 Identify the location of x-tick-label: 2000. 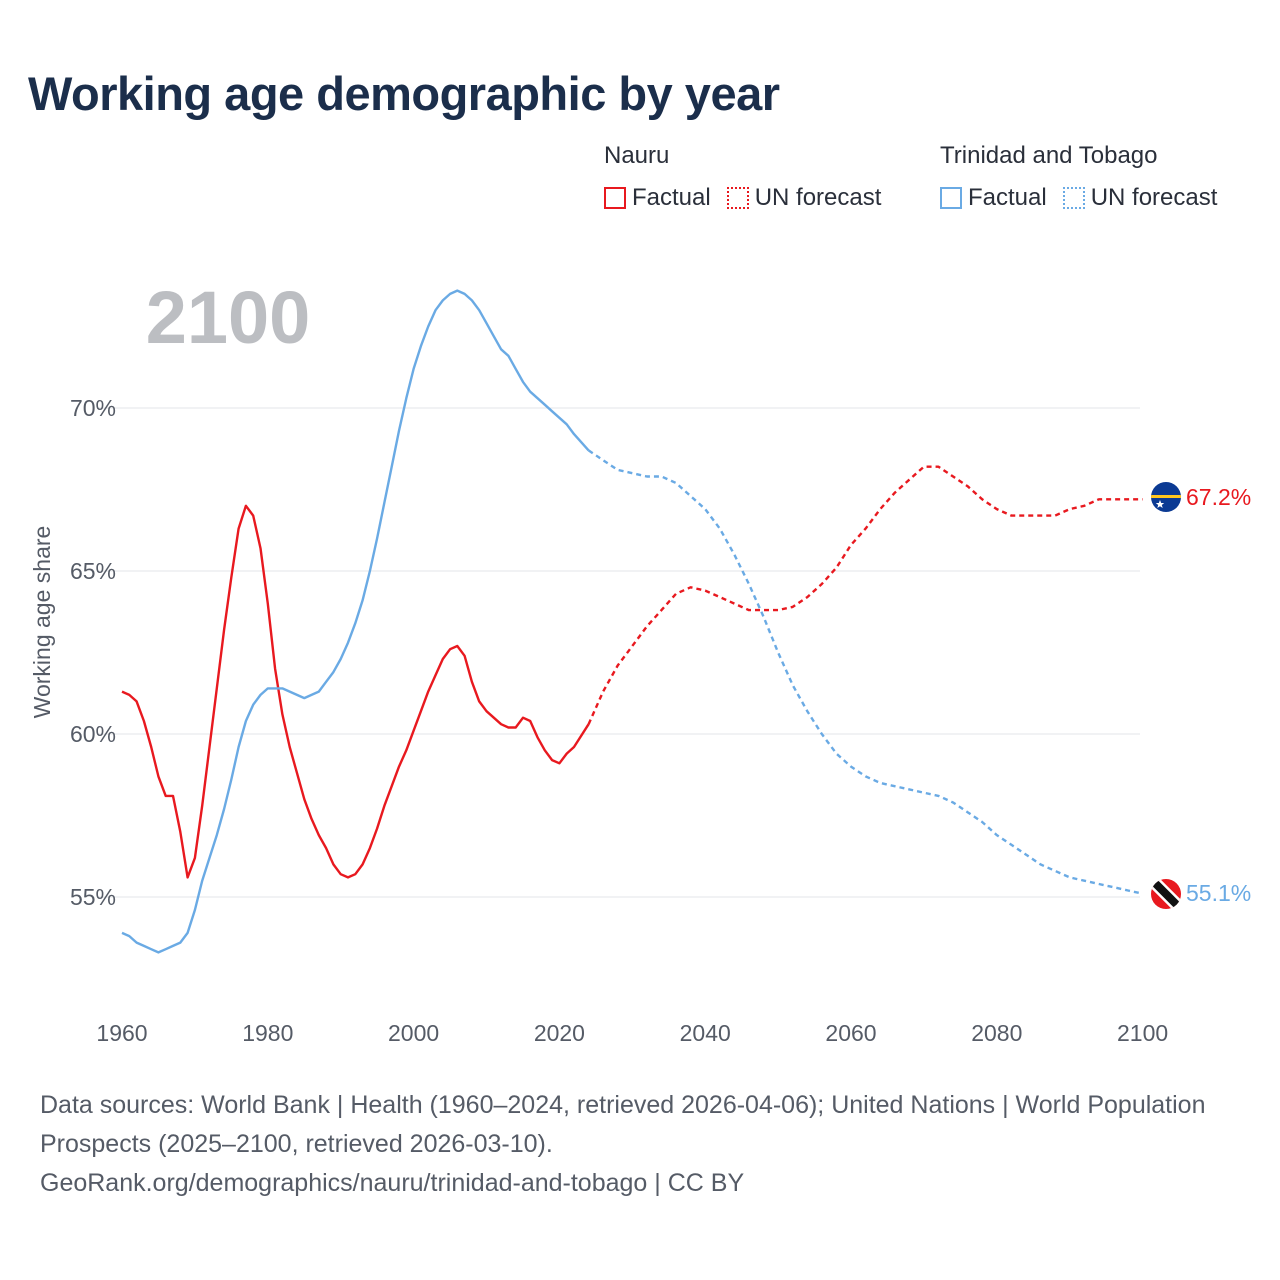
(413, 1033).